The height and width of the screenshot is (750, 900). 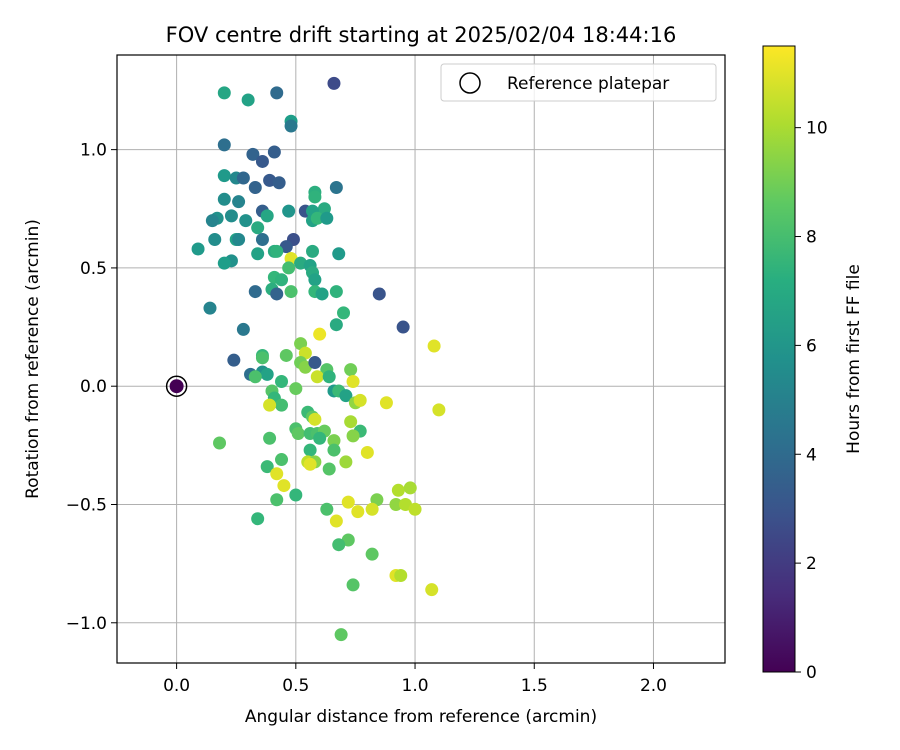 What do you see at coordinates (176, 686) in the screenshot?
I see `x-tick-label: 0.0` at bounding box center [176, 686].